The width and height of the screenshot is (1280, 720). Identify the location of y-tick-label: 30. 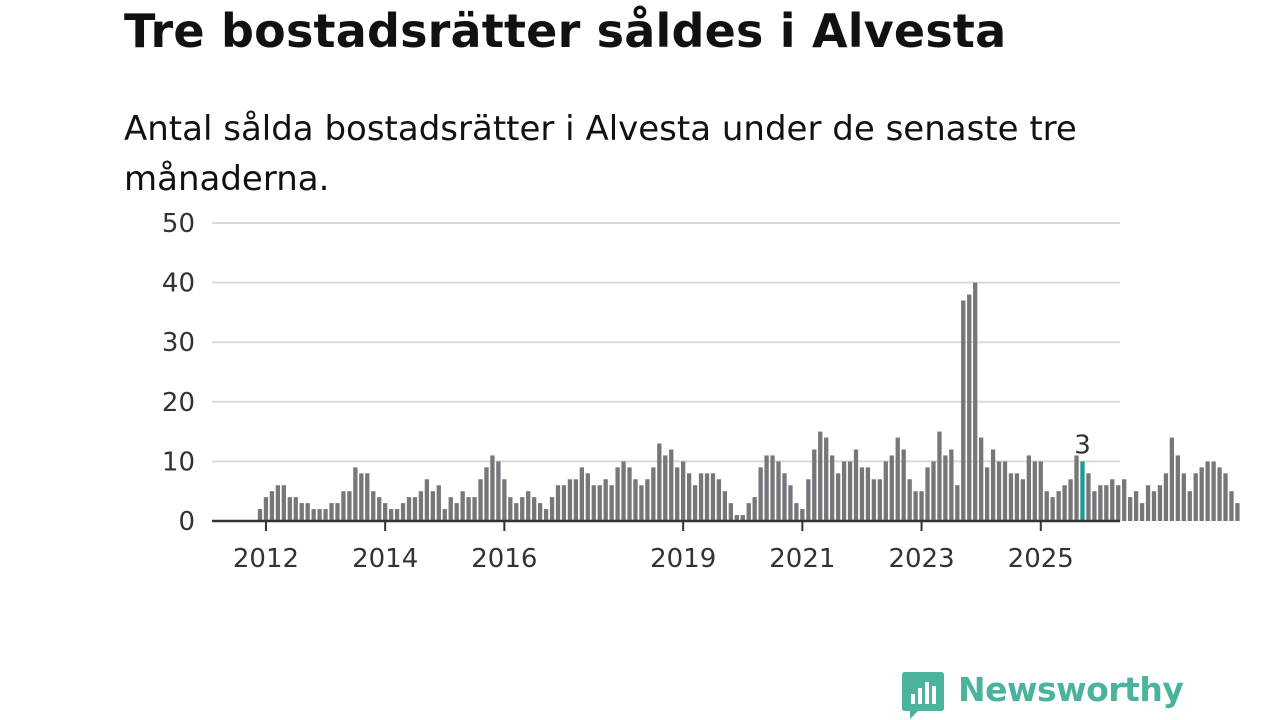
(178, 343).